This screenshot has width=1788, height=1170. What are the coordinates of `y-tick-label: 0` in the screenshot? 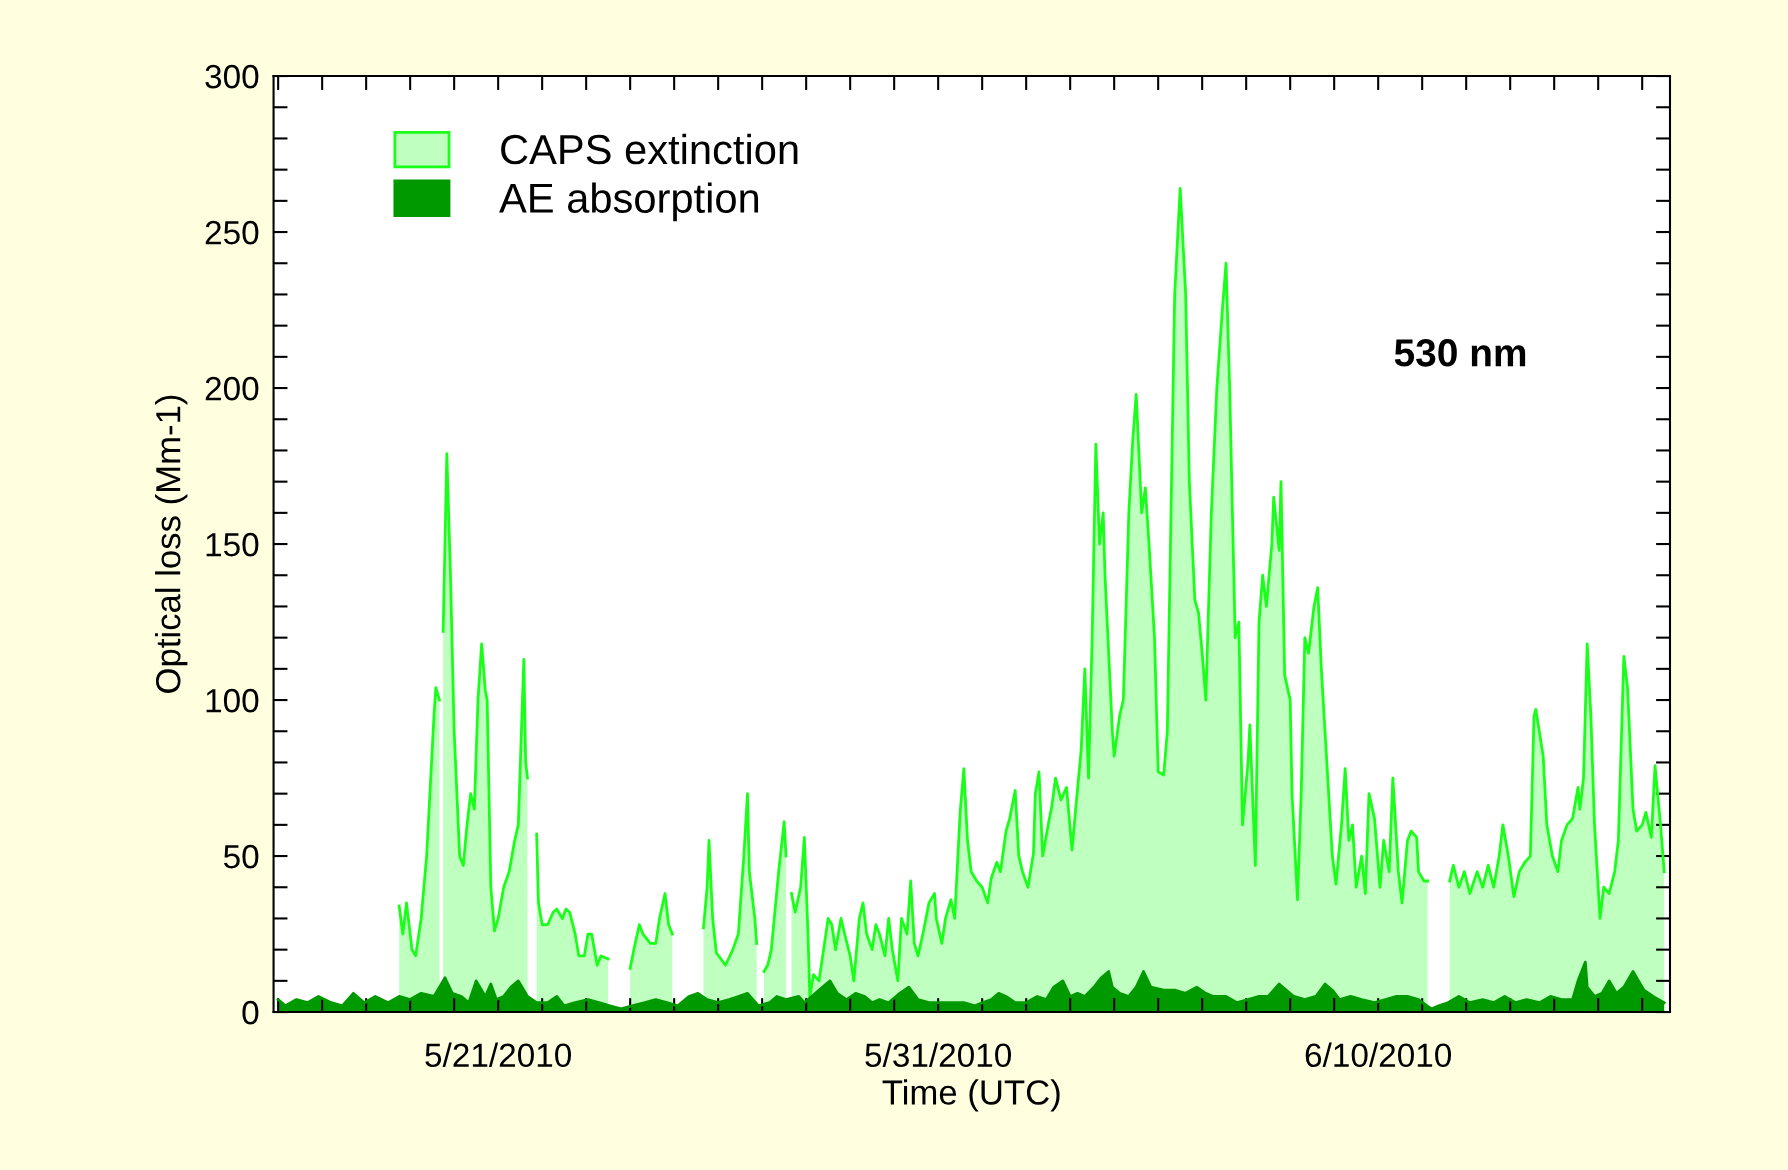 It's located at (250, 1012).